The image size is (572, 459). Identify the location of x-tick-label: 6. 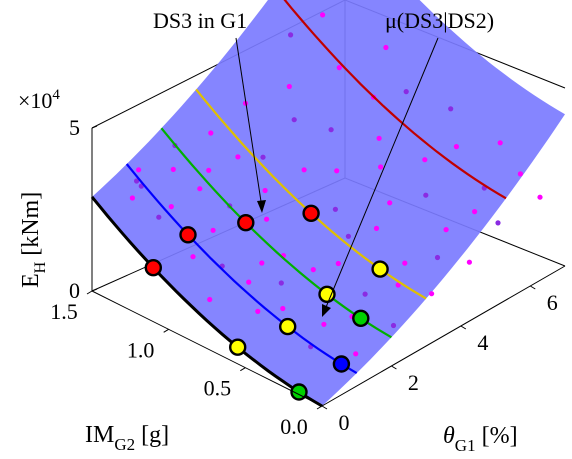
(552, 302).